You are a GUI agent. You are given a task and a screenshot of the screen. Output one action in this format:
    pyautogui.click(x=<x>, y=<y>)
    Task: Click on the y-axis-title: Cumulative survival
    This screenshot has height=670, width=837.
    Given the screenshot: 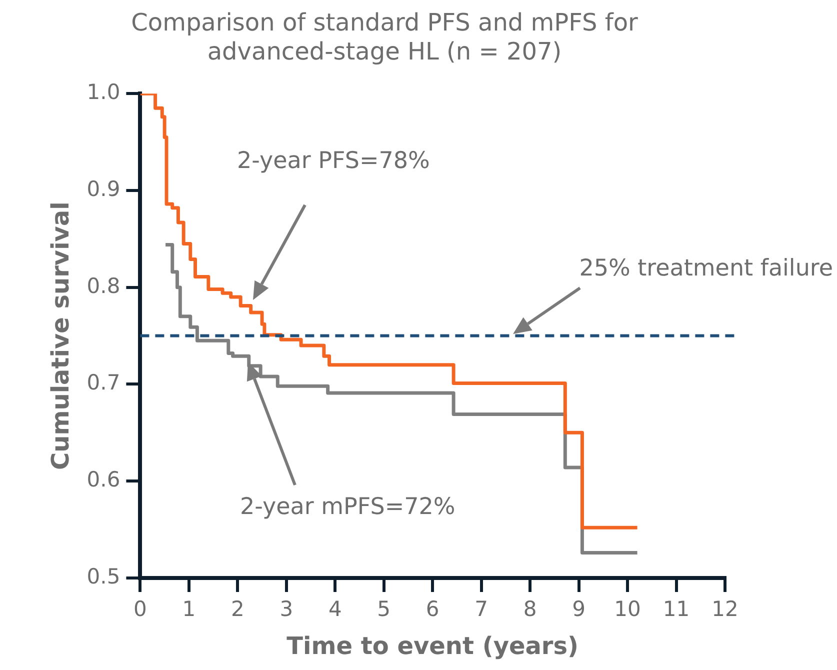 What is the action you would take?
    pyautogui.click(x=60, y=336)
    